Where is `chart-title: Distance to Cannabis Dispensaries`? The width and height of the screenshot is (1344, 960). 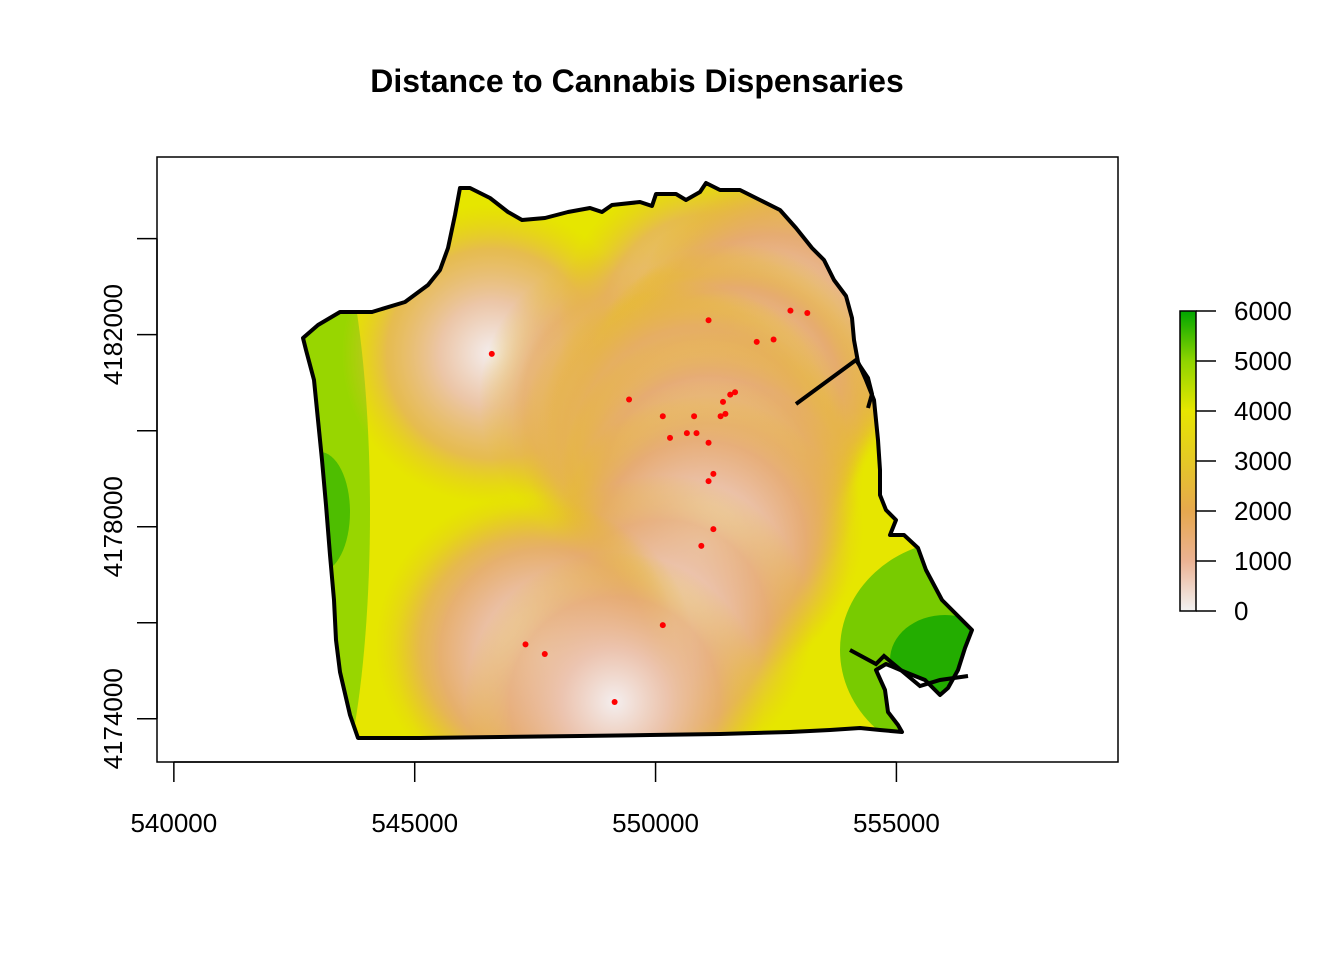 chart-title: Distance to Cannabis Dispensaries is located at coordinates (637, 81).